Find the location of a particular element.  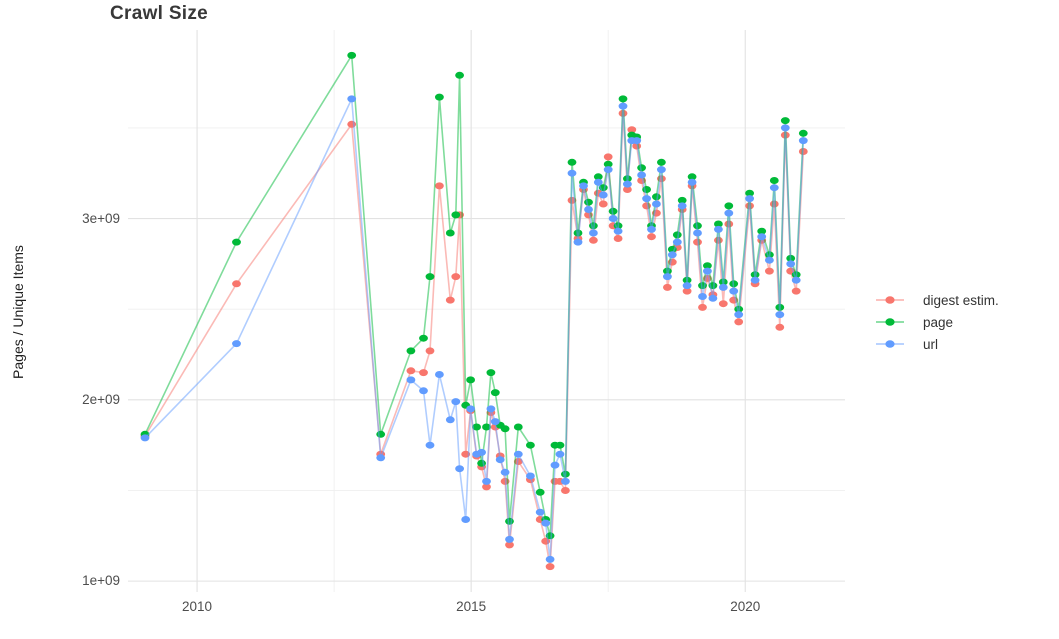

legend-marker-url-icon is located at coordinates (890, 344).